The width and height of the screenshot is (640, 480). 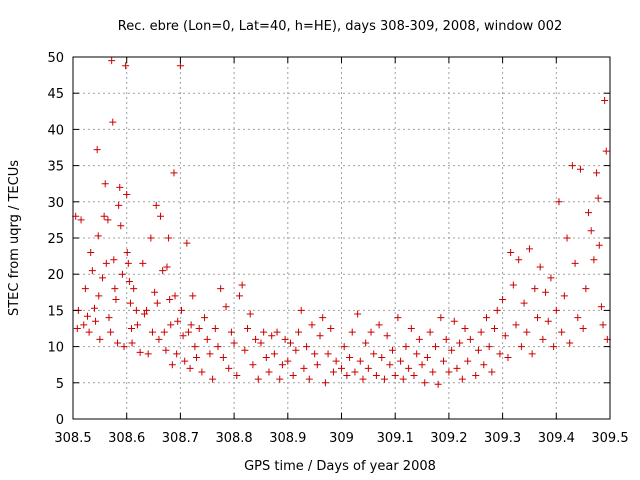 I want to click on y-tick-label: 35, so click(x=55, y=167).